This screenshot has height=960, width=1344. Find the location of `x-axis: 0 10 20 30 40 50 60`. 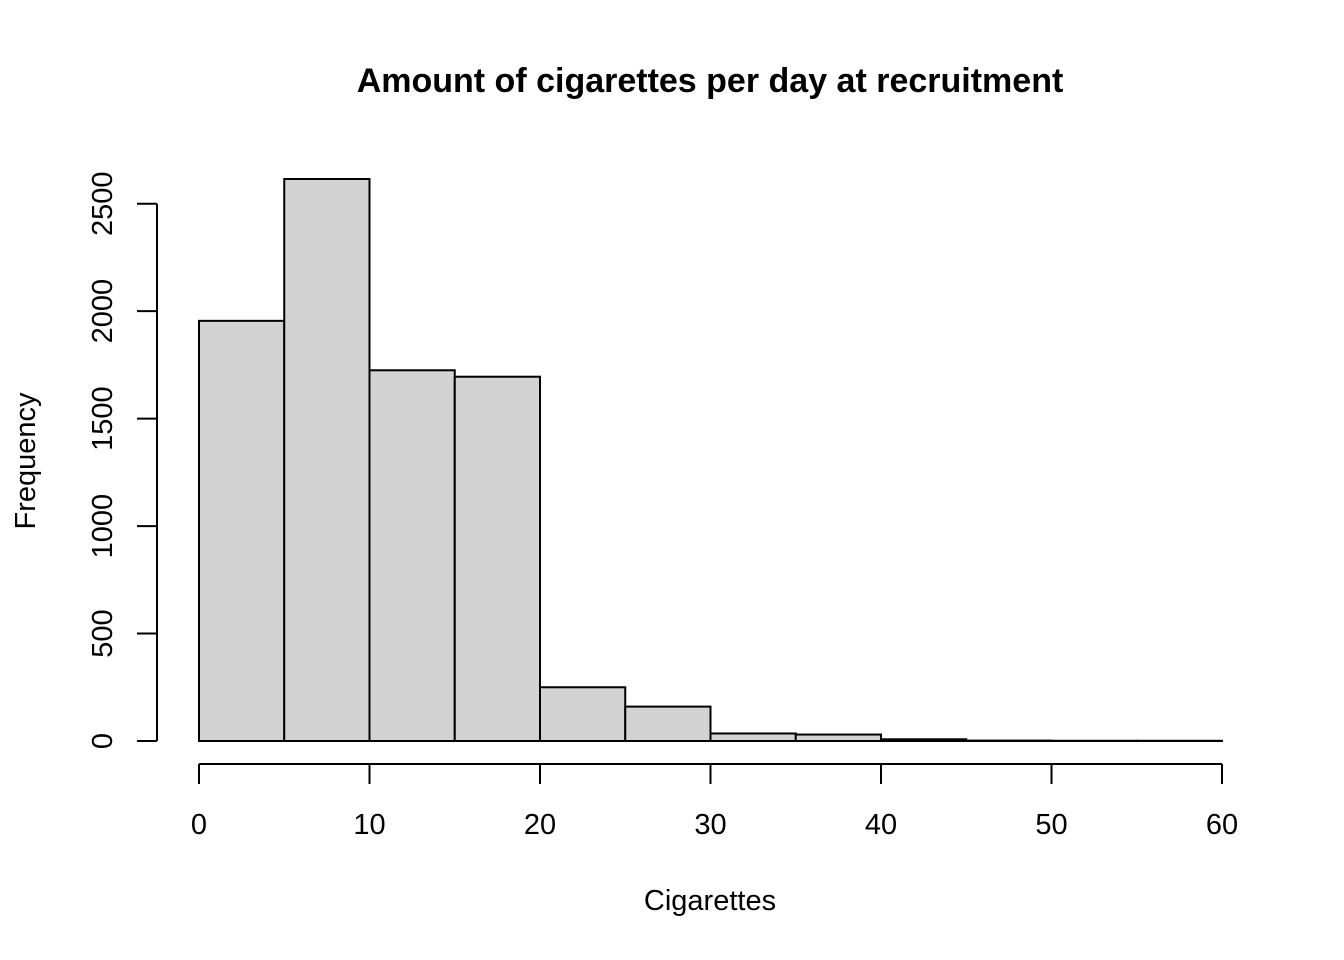

x-axis: 0 10 20 30 40 50 60 is located at coordinates (714, 802).